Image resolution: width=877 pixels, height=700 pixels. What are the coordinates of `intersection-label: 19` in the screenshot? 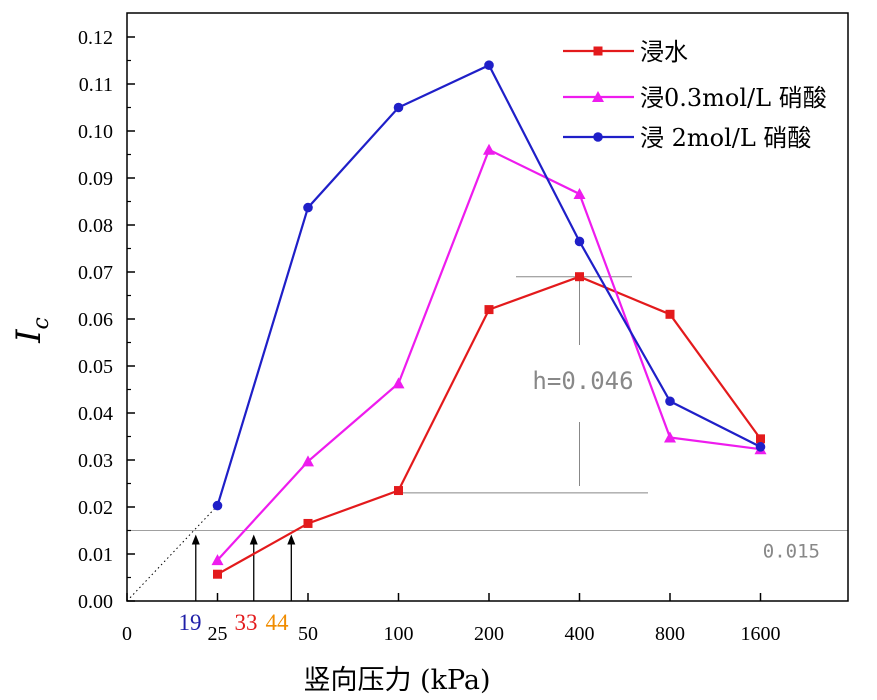 It's located at (190, 622).